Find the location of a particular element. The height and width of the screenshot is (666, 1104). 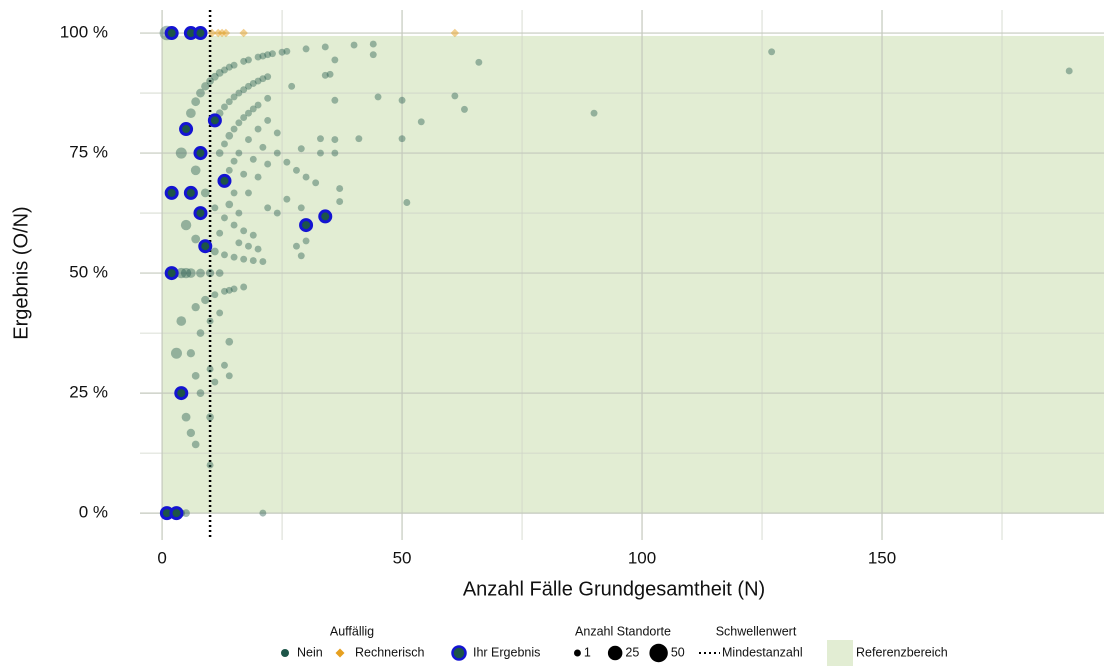

y-tick-label: 50 % is located at coordinates (88, 272).